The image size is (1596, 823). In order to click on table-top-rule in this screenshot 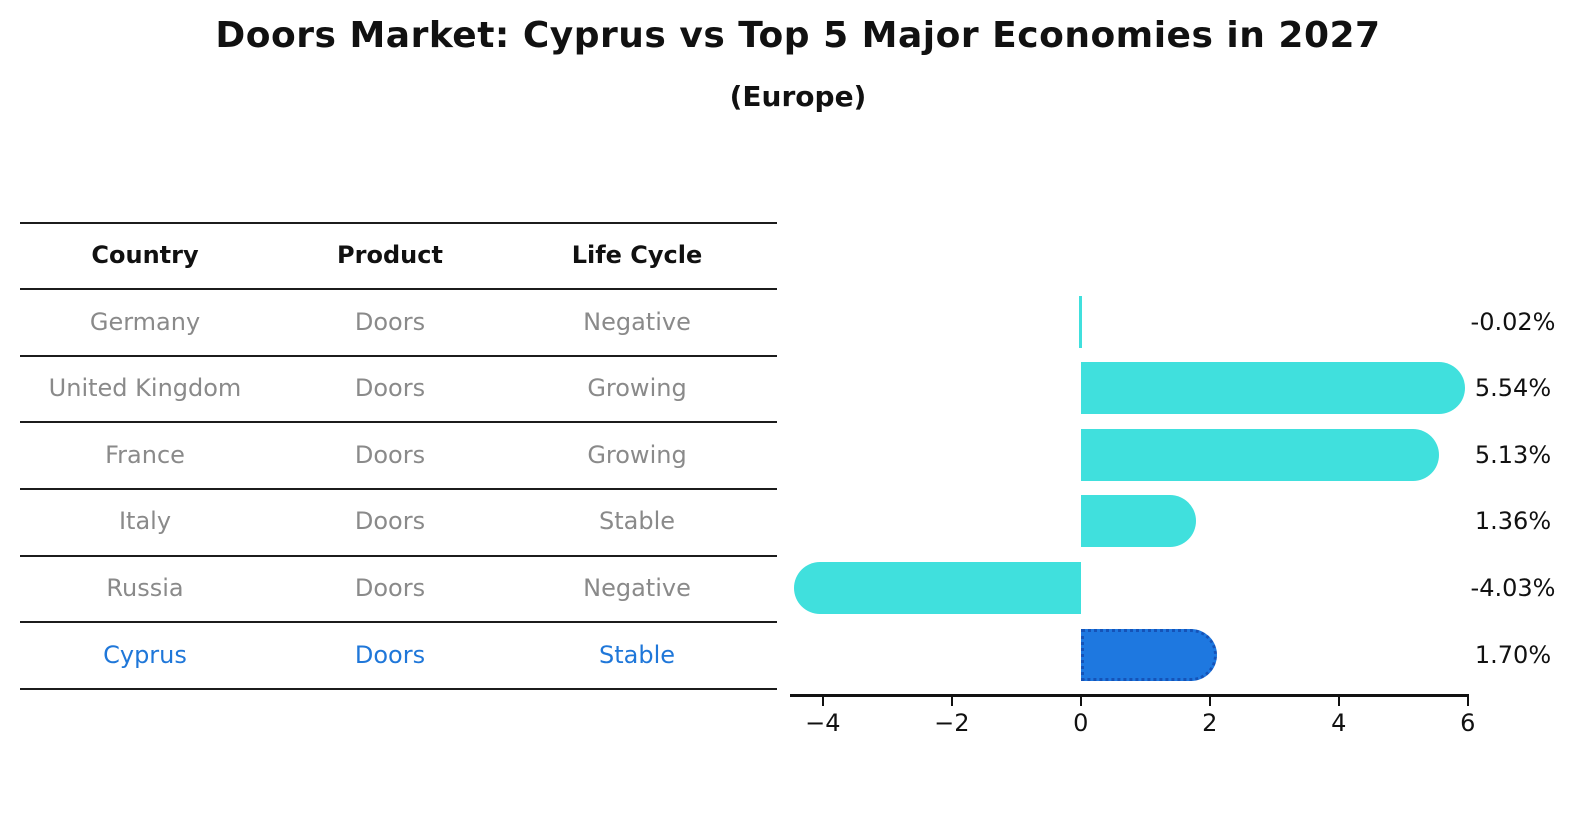, I will do `click(398, 223)`.